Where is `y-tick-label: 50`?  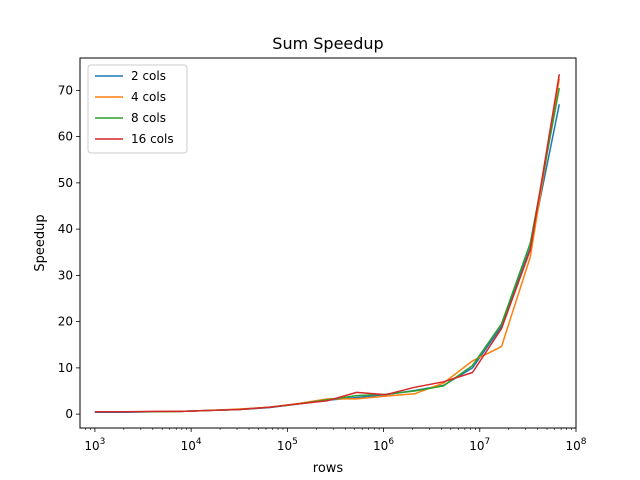 y-tick-label: 50 is located at coordinates (65, 183).